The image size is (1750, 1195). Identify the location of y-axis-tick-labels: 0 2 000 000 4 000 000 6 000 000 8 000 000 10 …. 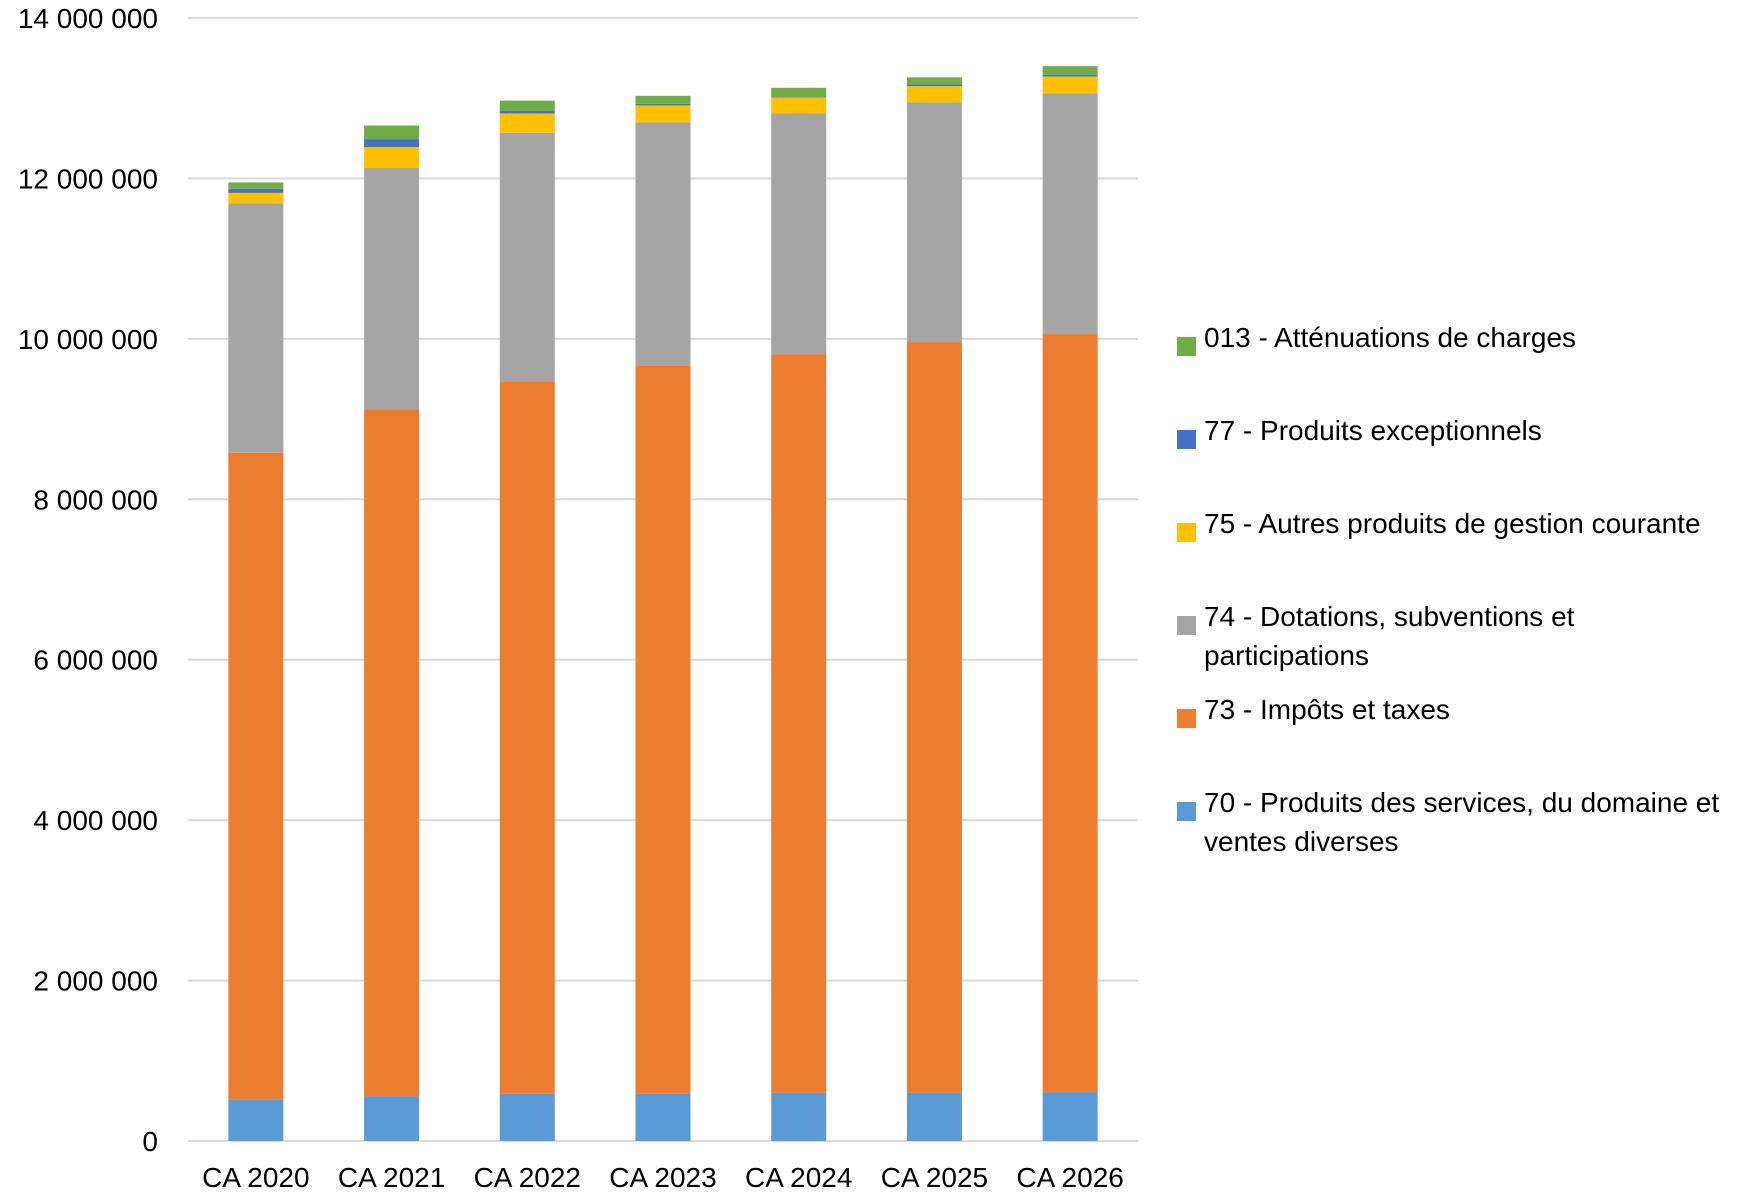
(88, 580).